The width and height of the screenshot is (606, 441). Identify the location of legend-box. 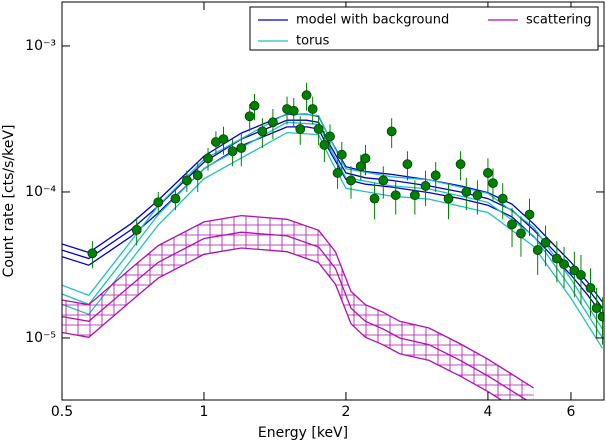
(424, 28).